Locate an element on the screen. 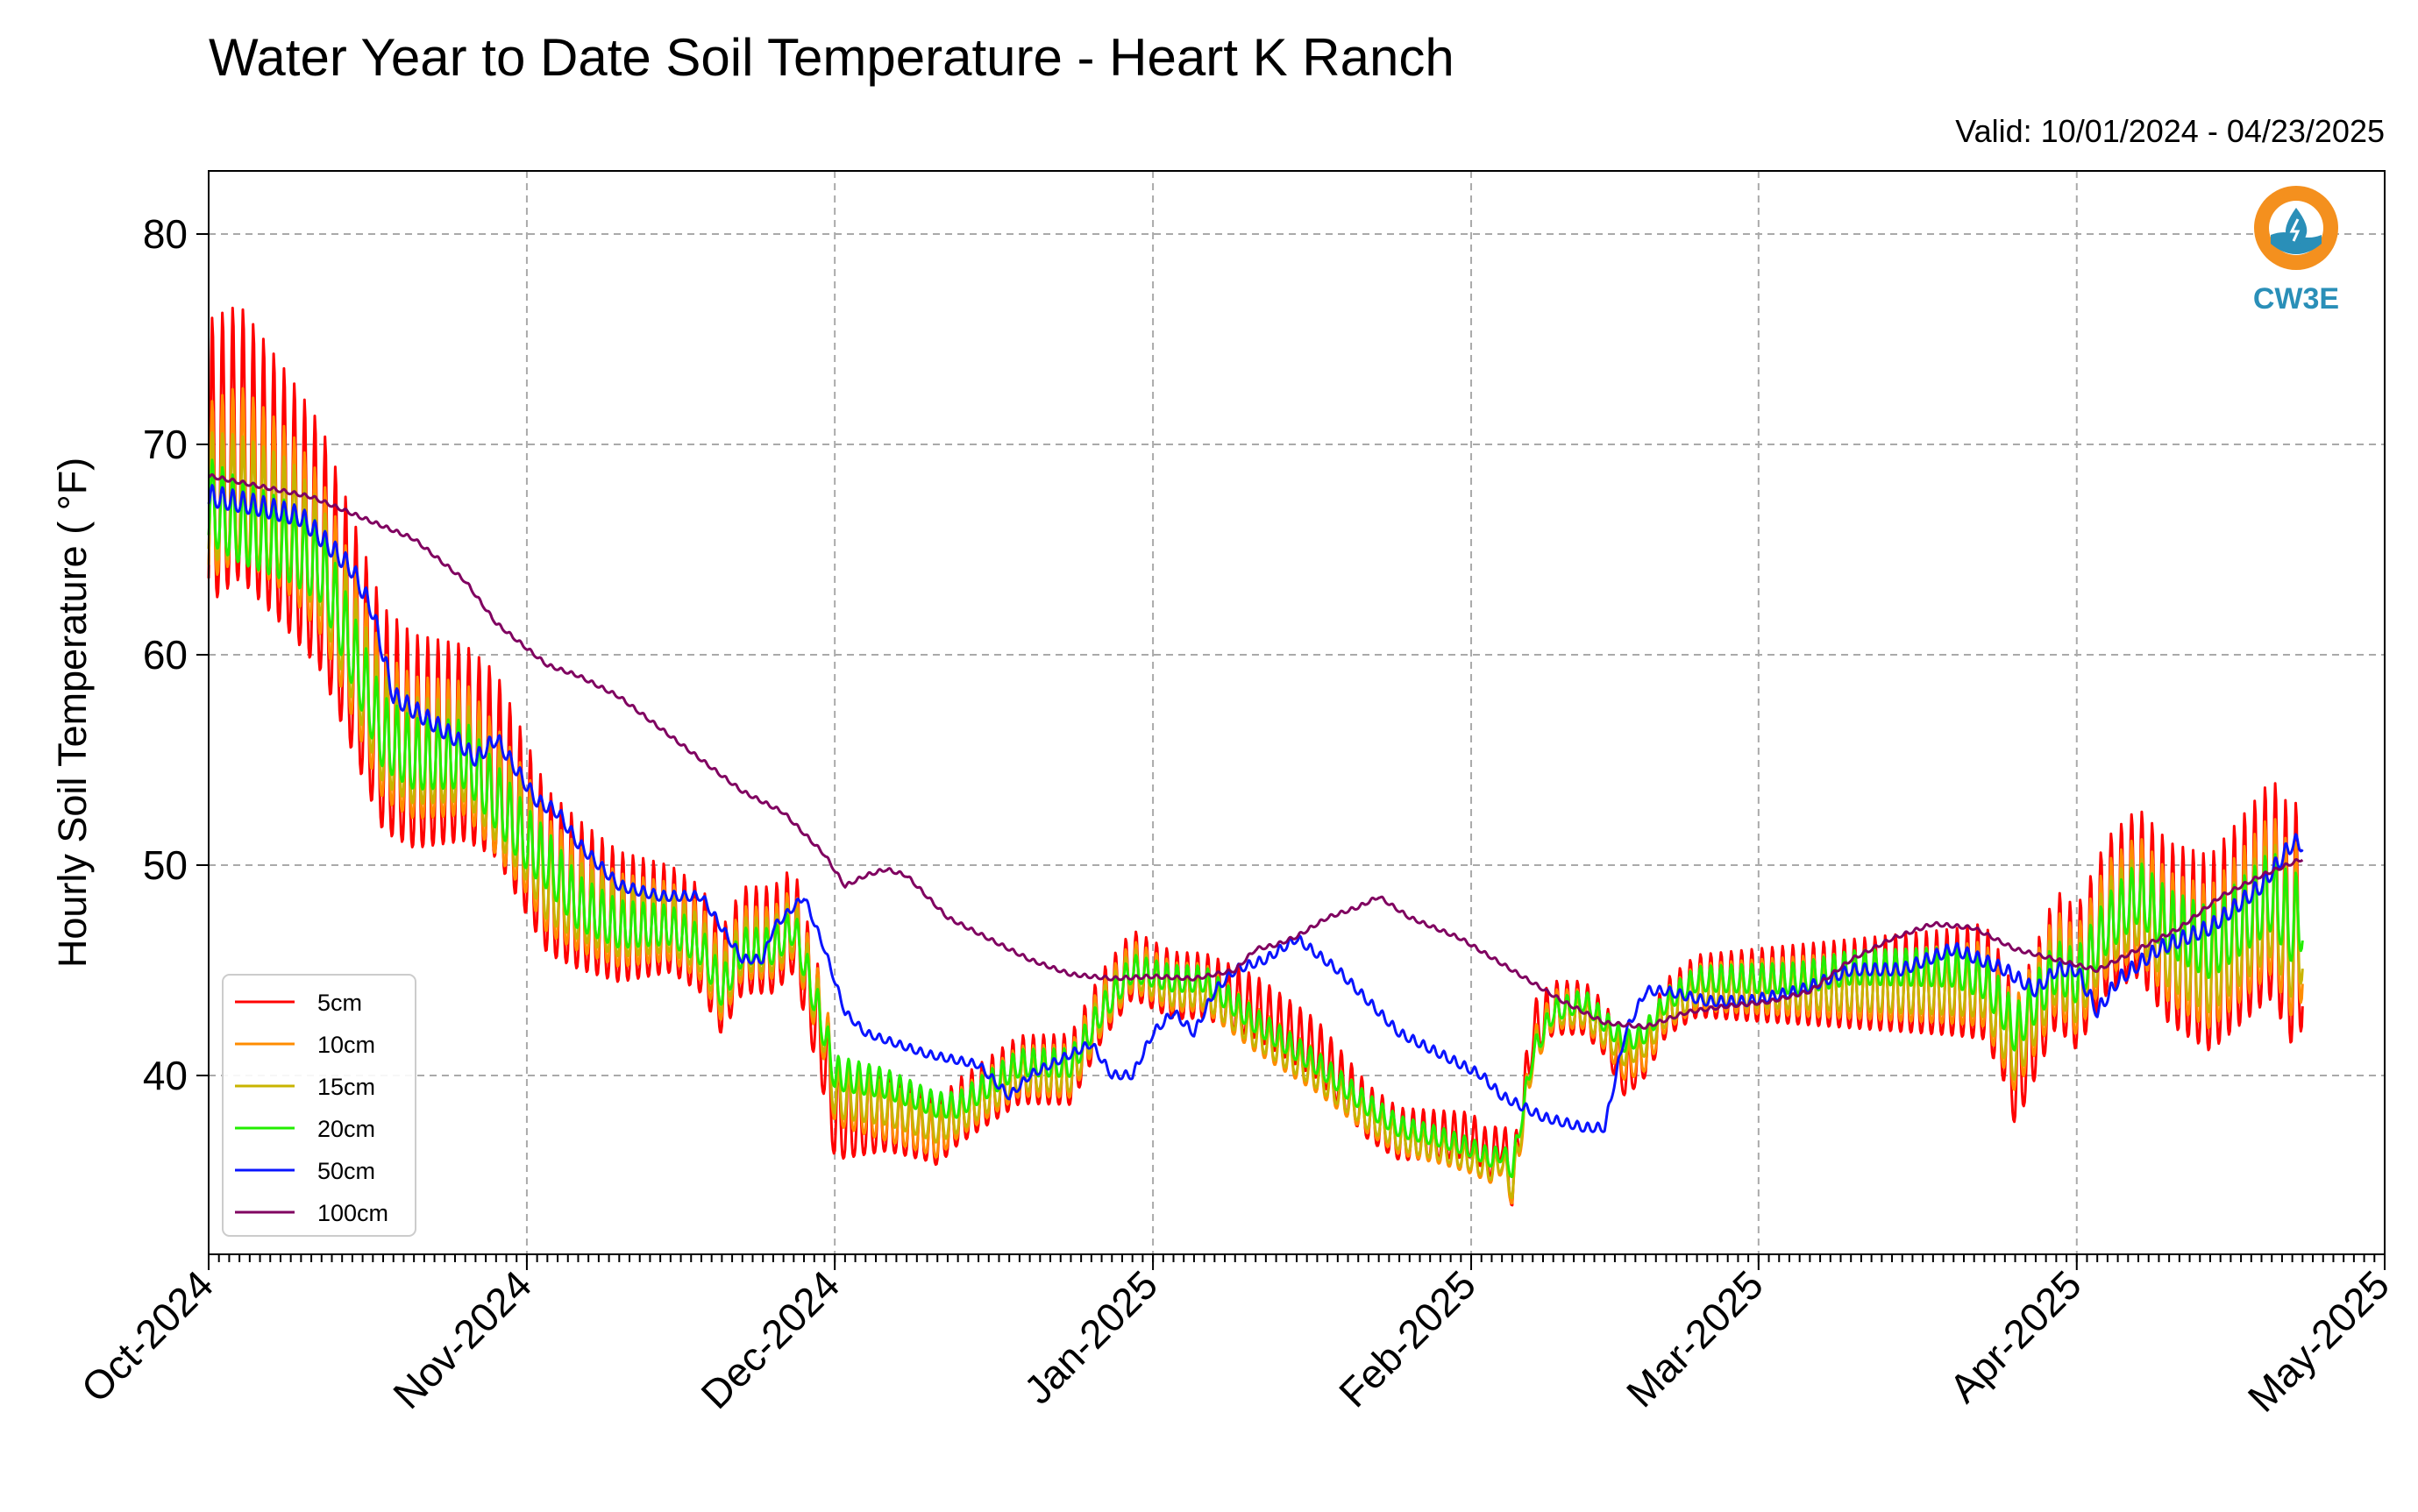 The height and width of the screenshot is (1512, 2418). x-tick-label: Jan-2025 is located at coordinates (1090, 1336).